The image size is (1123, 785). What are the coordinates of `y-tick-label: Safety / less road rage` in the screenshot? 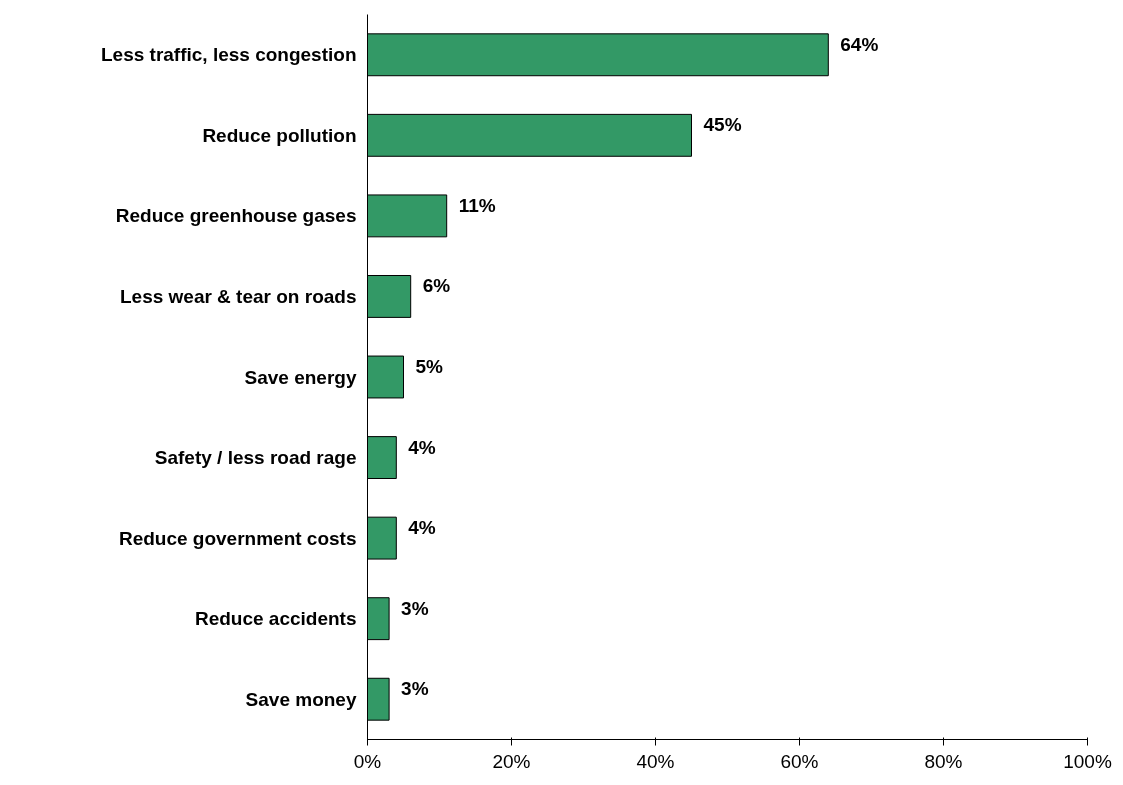 It's located at (255, 458).